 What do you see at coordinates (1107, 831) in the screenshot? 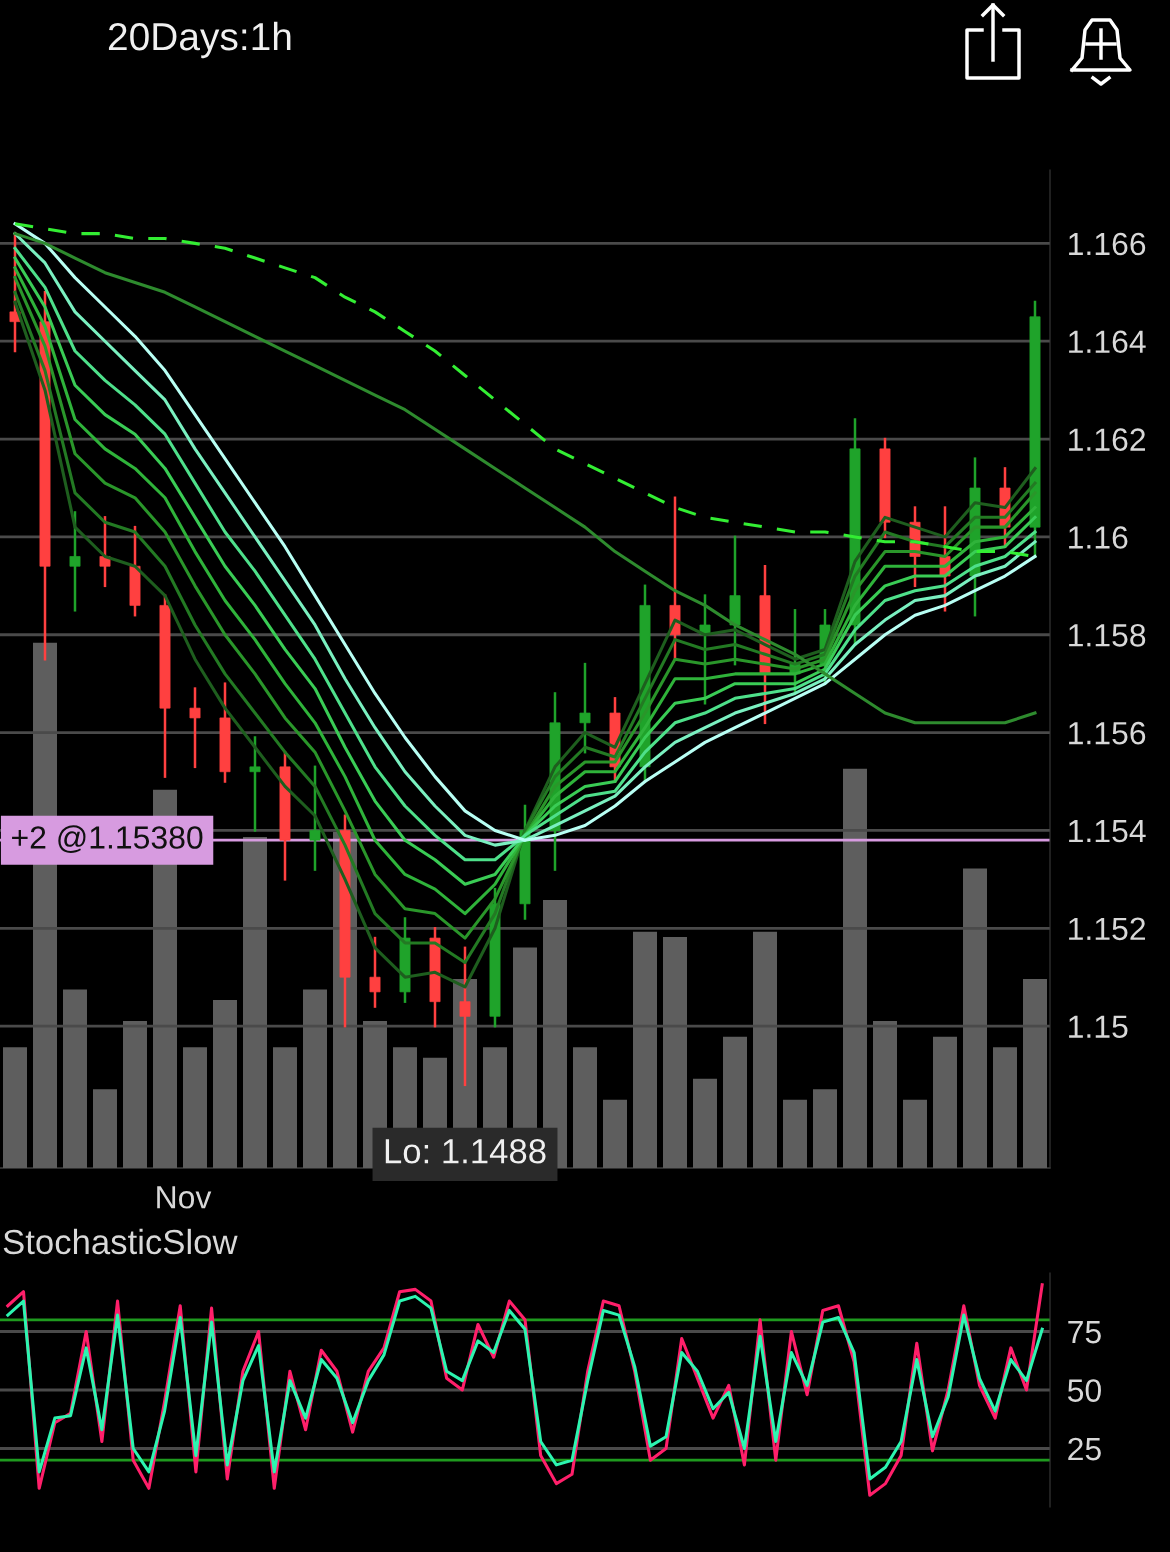
I see `y-tick-label: 1.154` at bounding box center [1107, 831].